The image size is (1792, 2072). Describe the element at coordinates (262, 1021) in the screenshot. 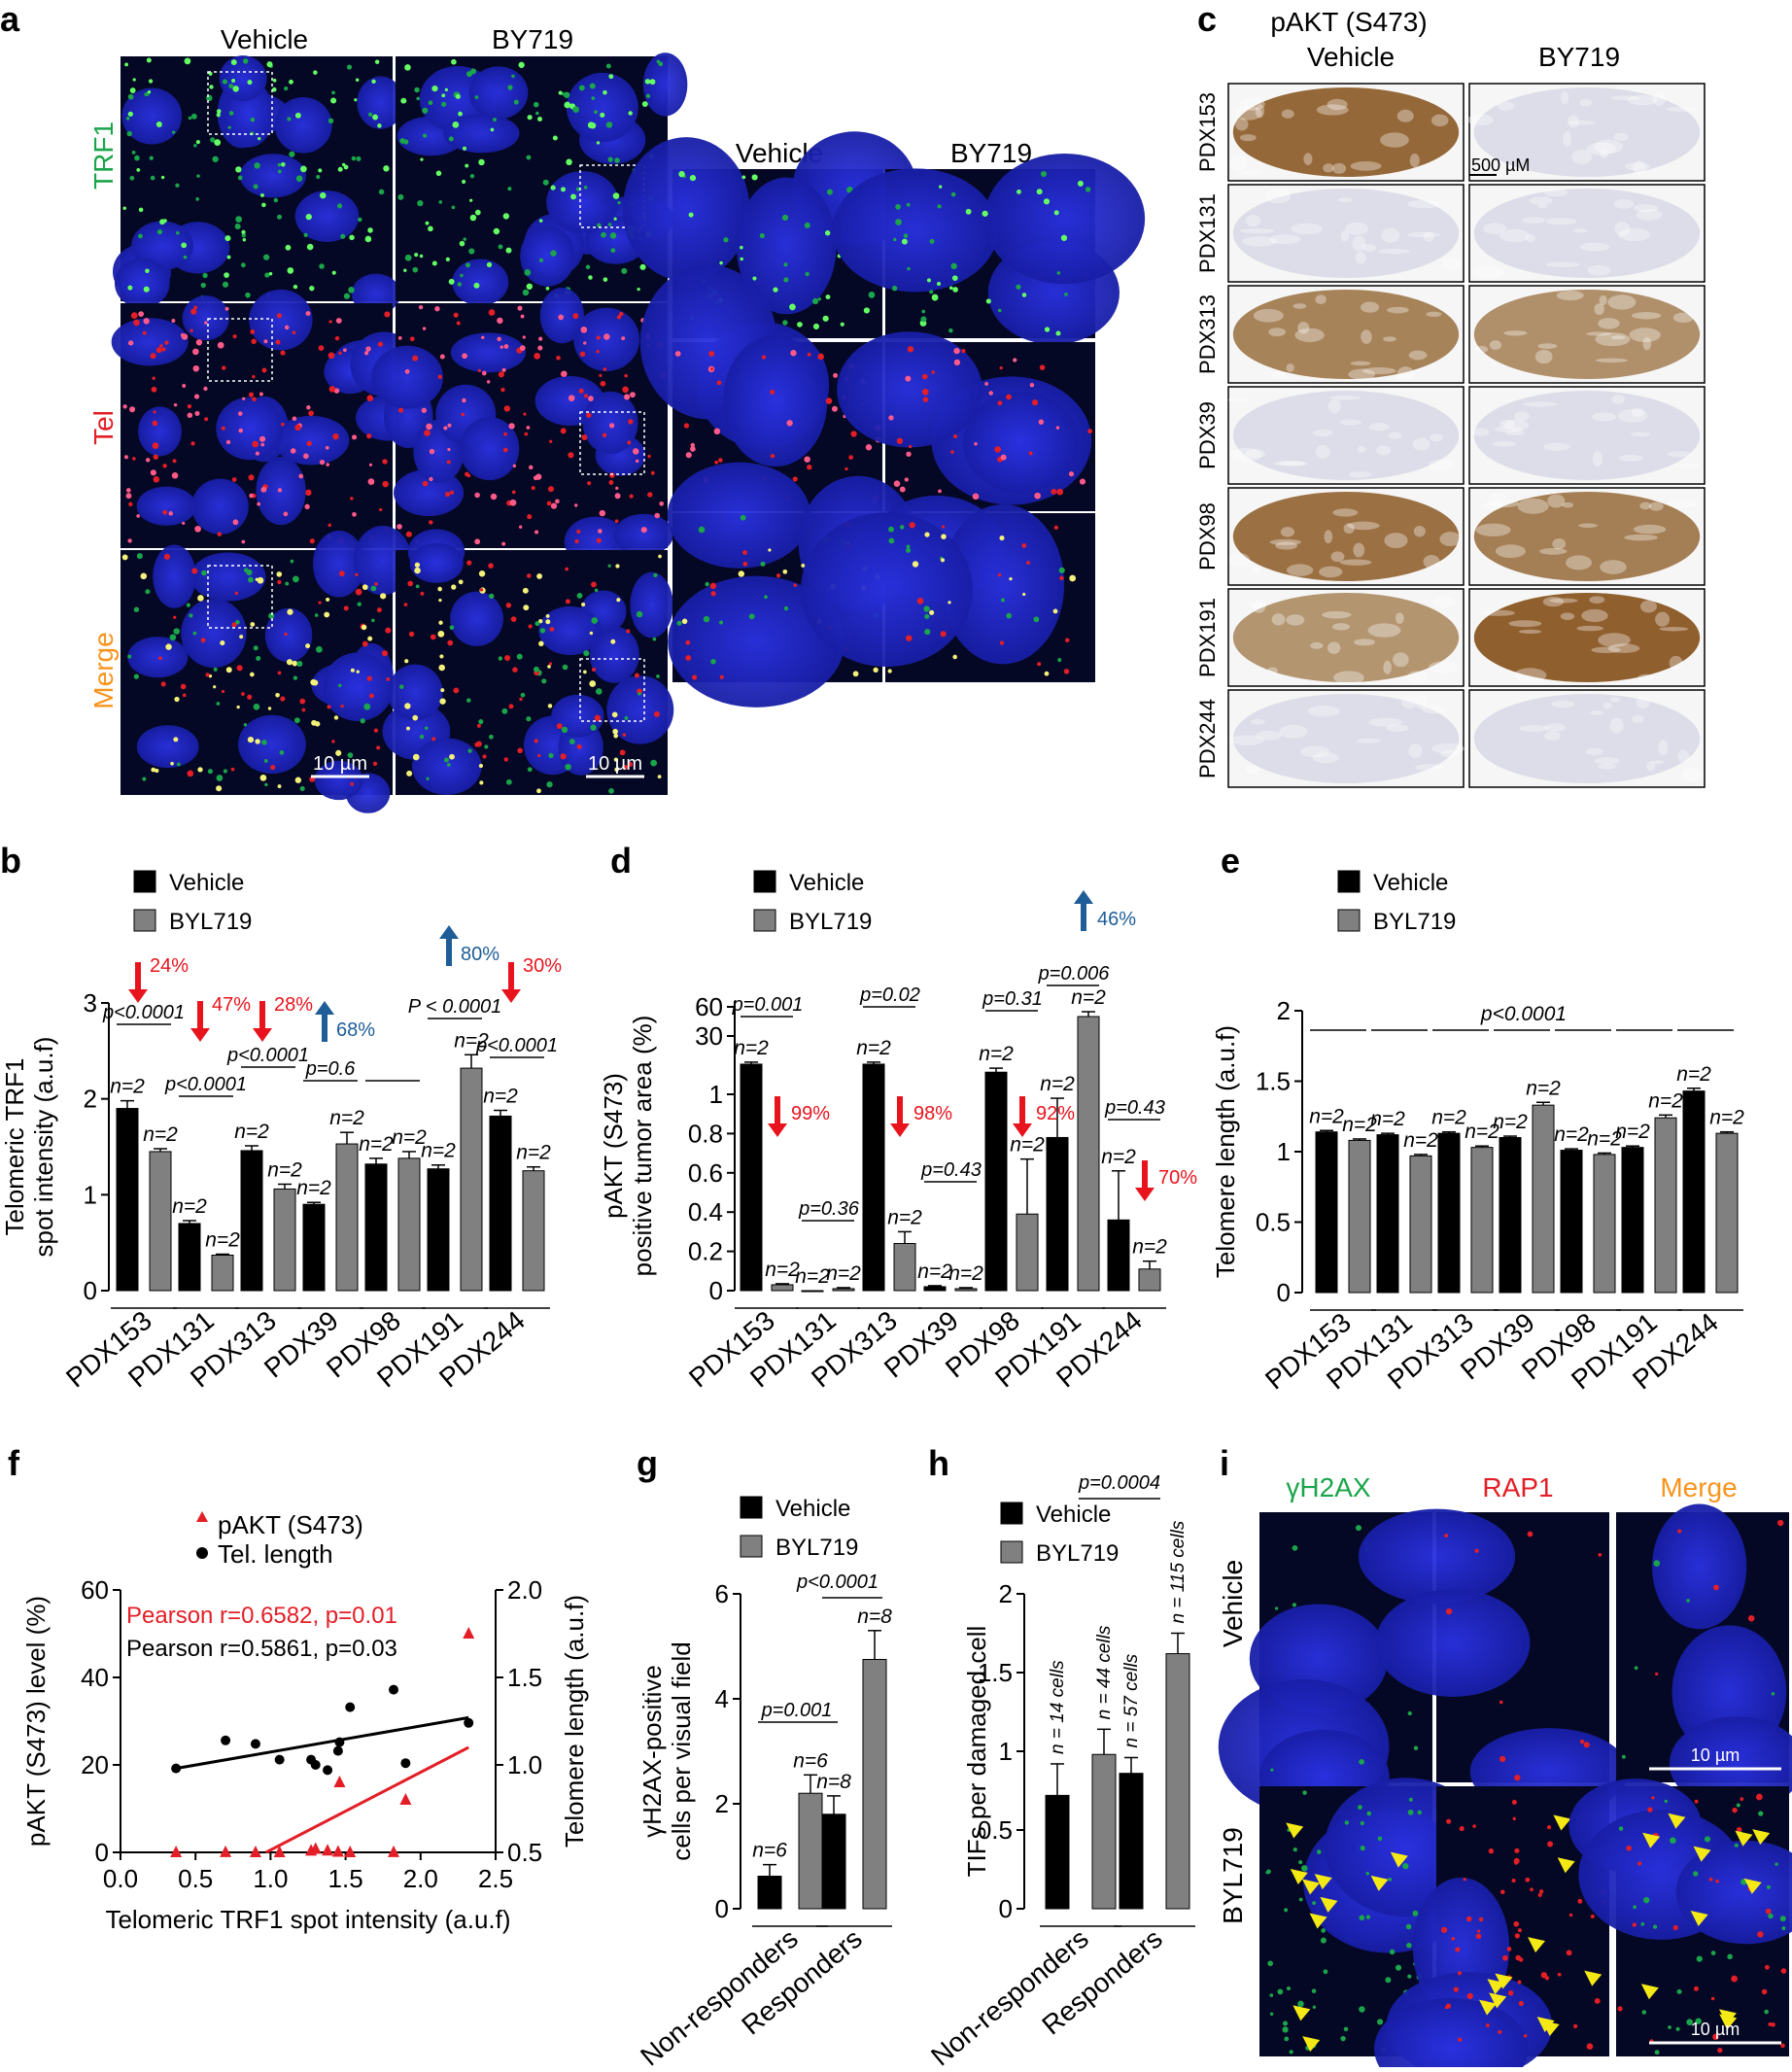

I see `change-arrow-down` at that location.